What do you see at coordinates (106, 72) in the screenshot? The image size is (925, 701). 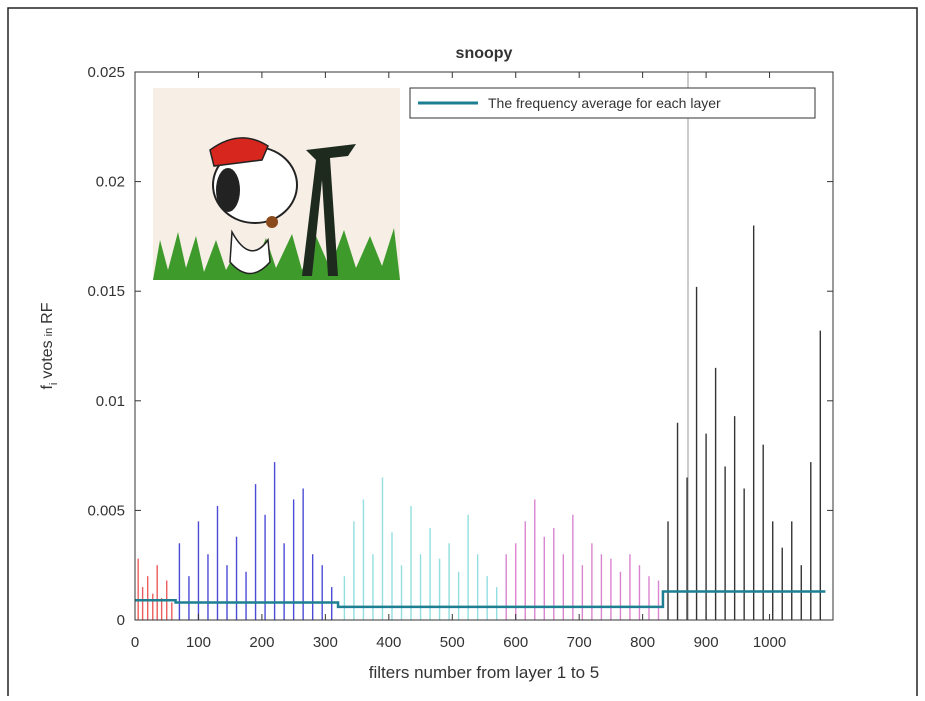 I see `y-tick-label: 0.025` at bounding box center [106, 72].